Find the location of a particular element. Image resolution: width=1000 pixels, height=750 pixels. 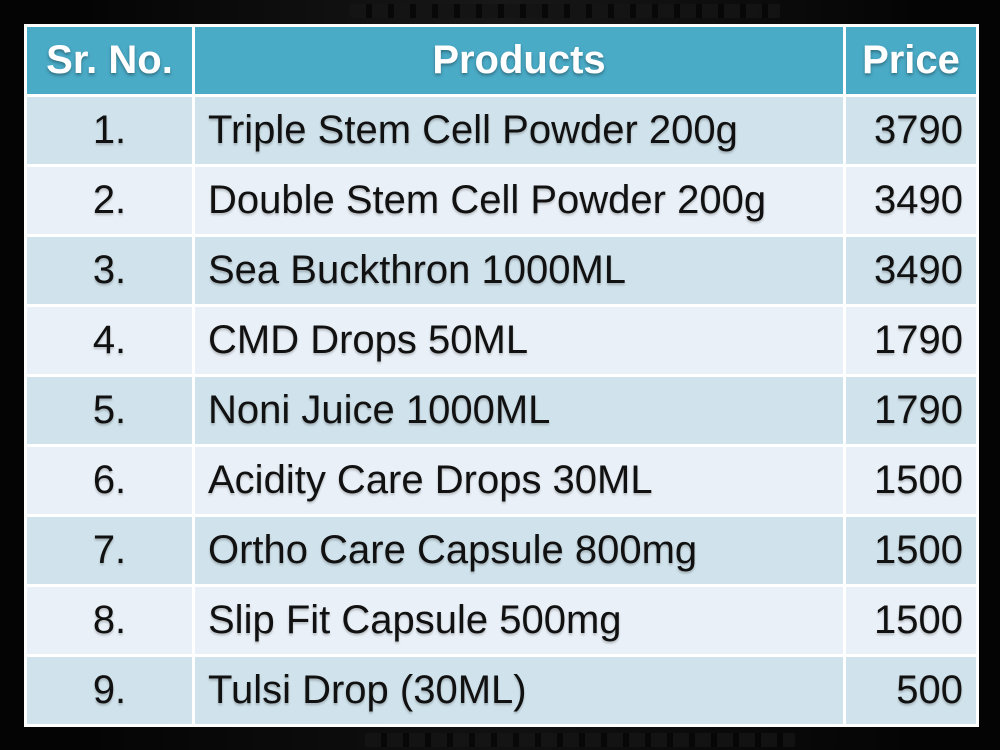

cell-sr-no: 7. is located at coordinates (109, 550).